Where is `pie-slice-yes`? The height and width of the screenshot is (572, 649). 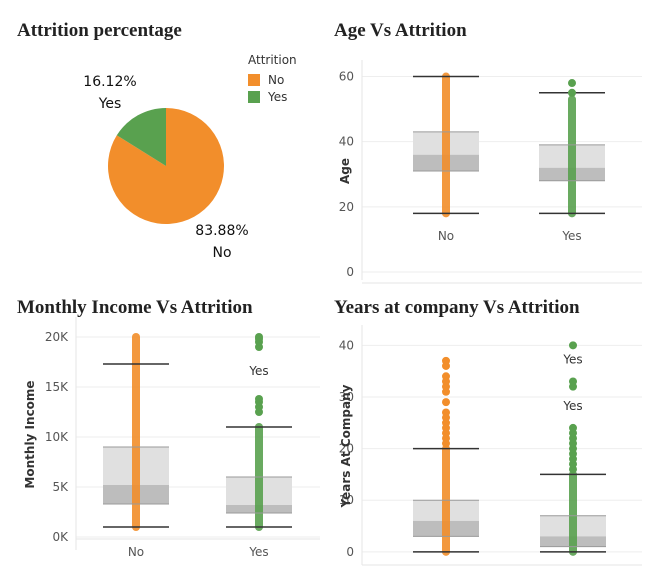
pie-slice-yes is located at coordinates (141, 137).